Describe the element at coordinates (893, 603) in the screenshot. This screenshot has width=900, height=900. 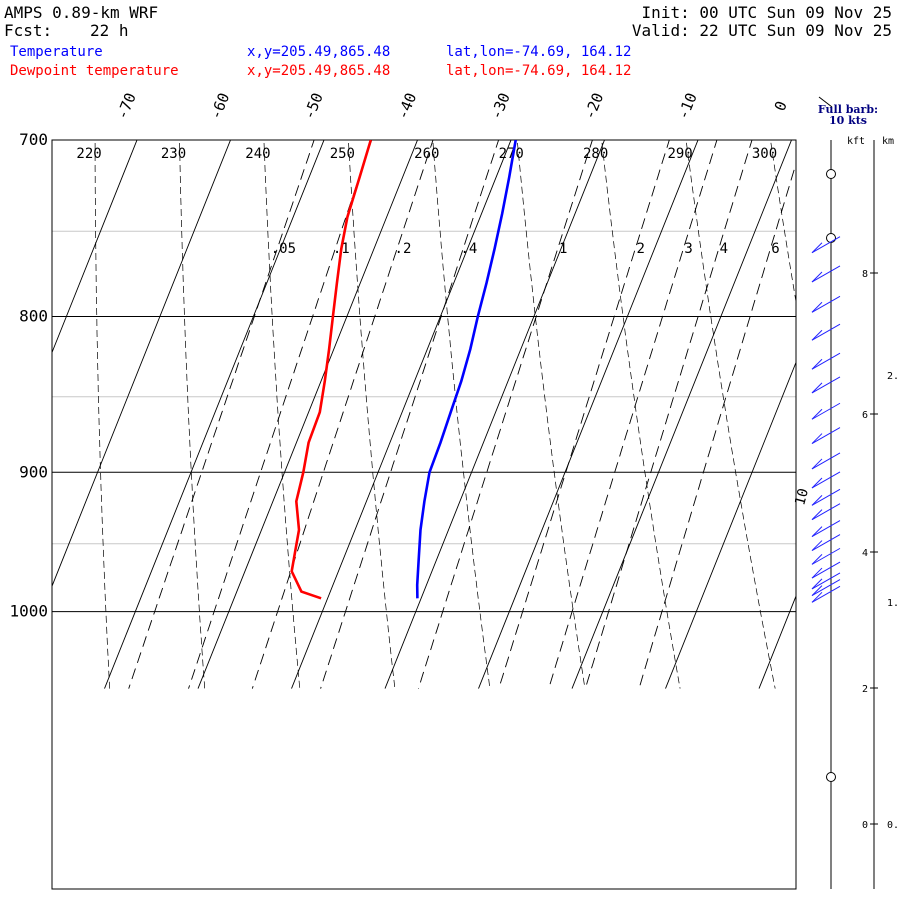
I see `height-km-label: 1.` at that location.